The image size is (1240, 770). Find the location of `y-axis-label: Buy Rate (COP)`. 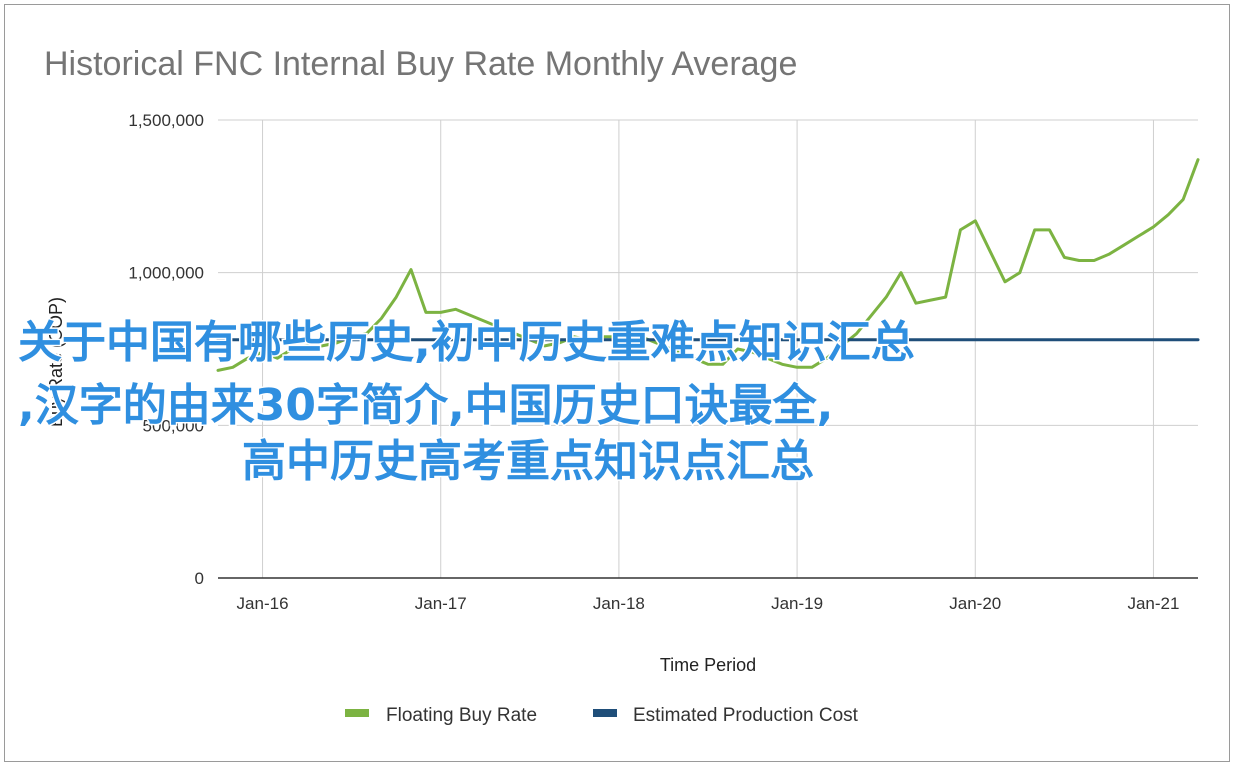

y-axis-label: Buy Rate (COP) is located at coordinates (56, 362).